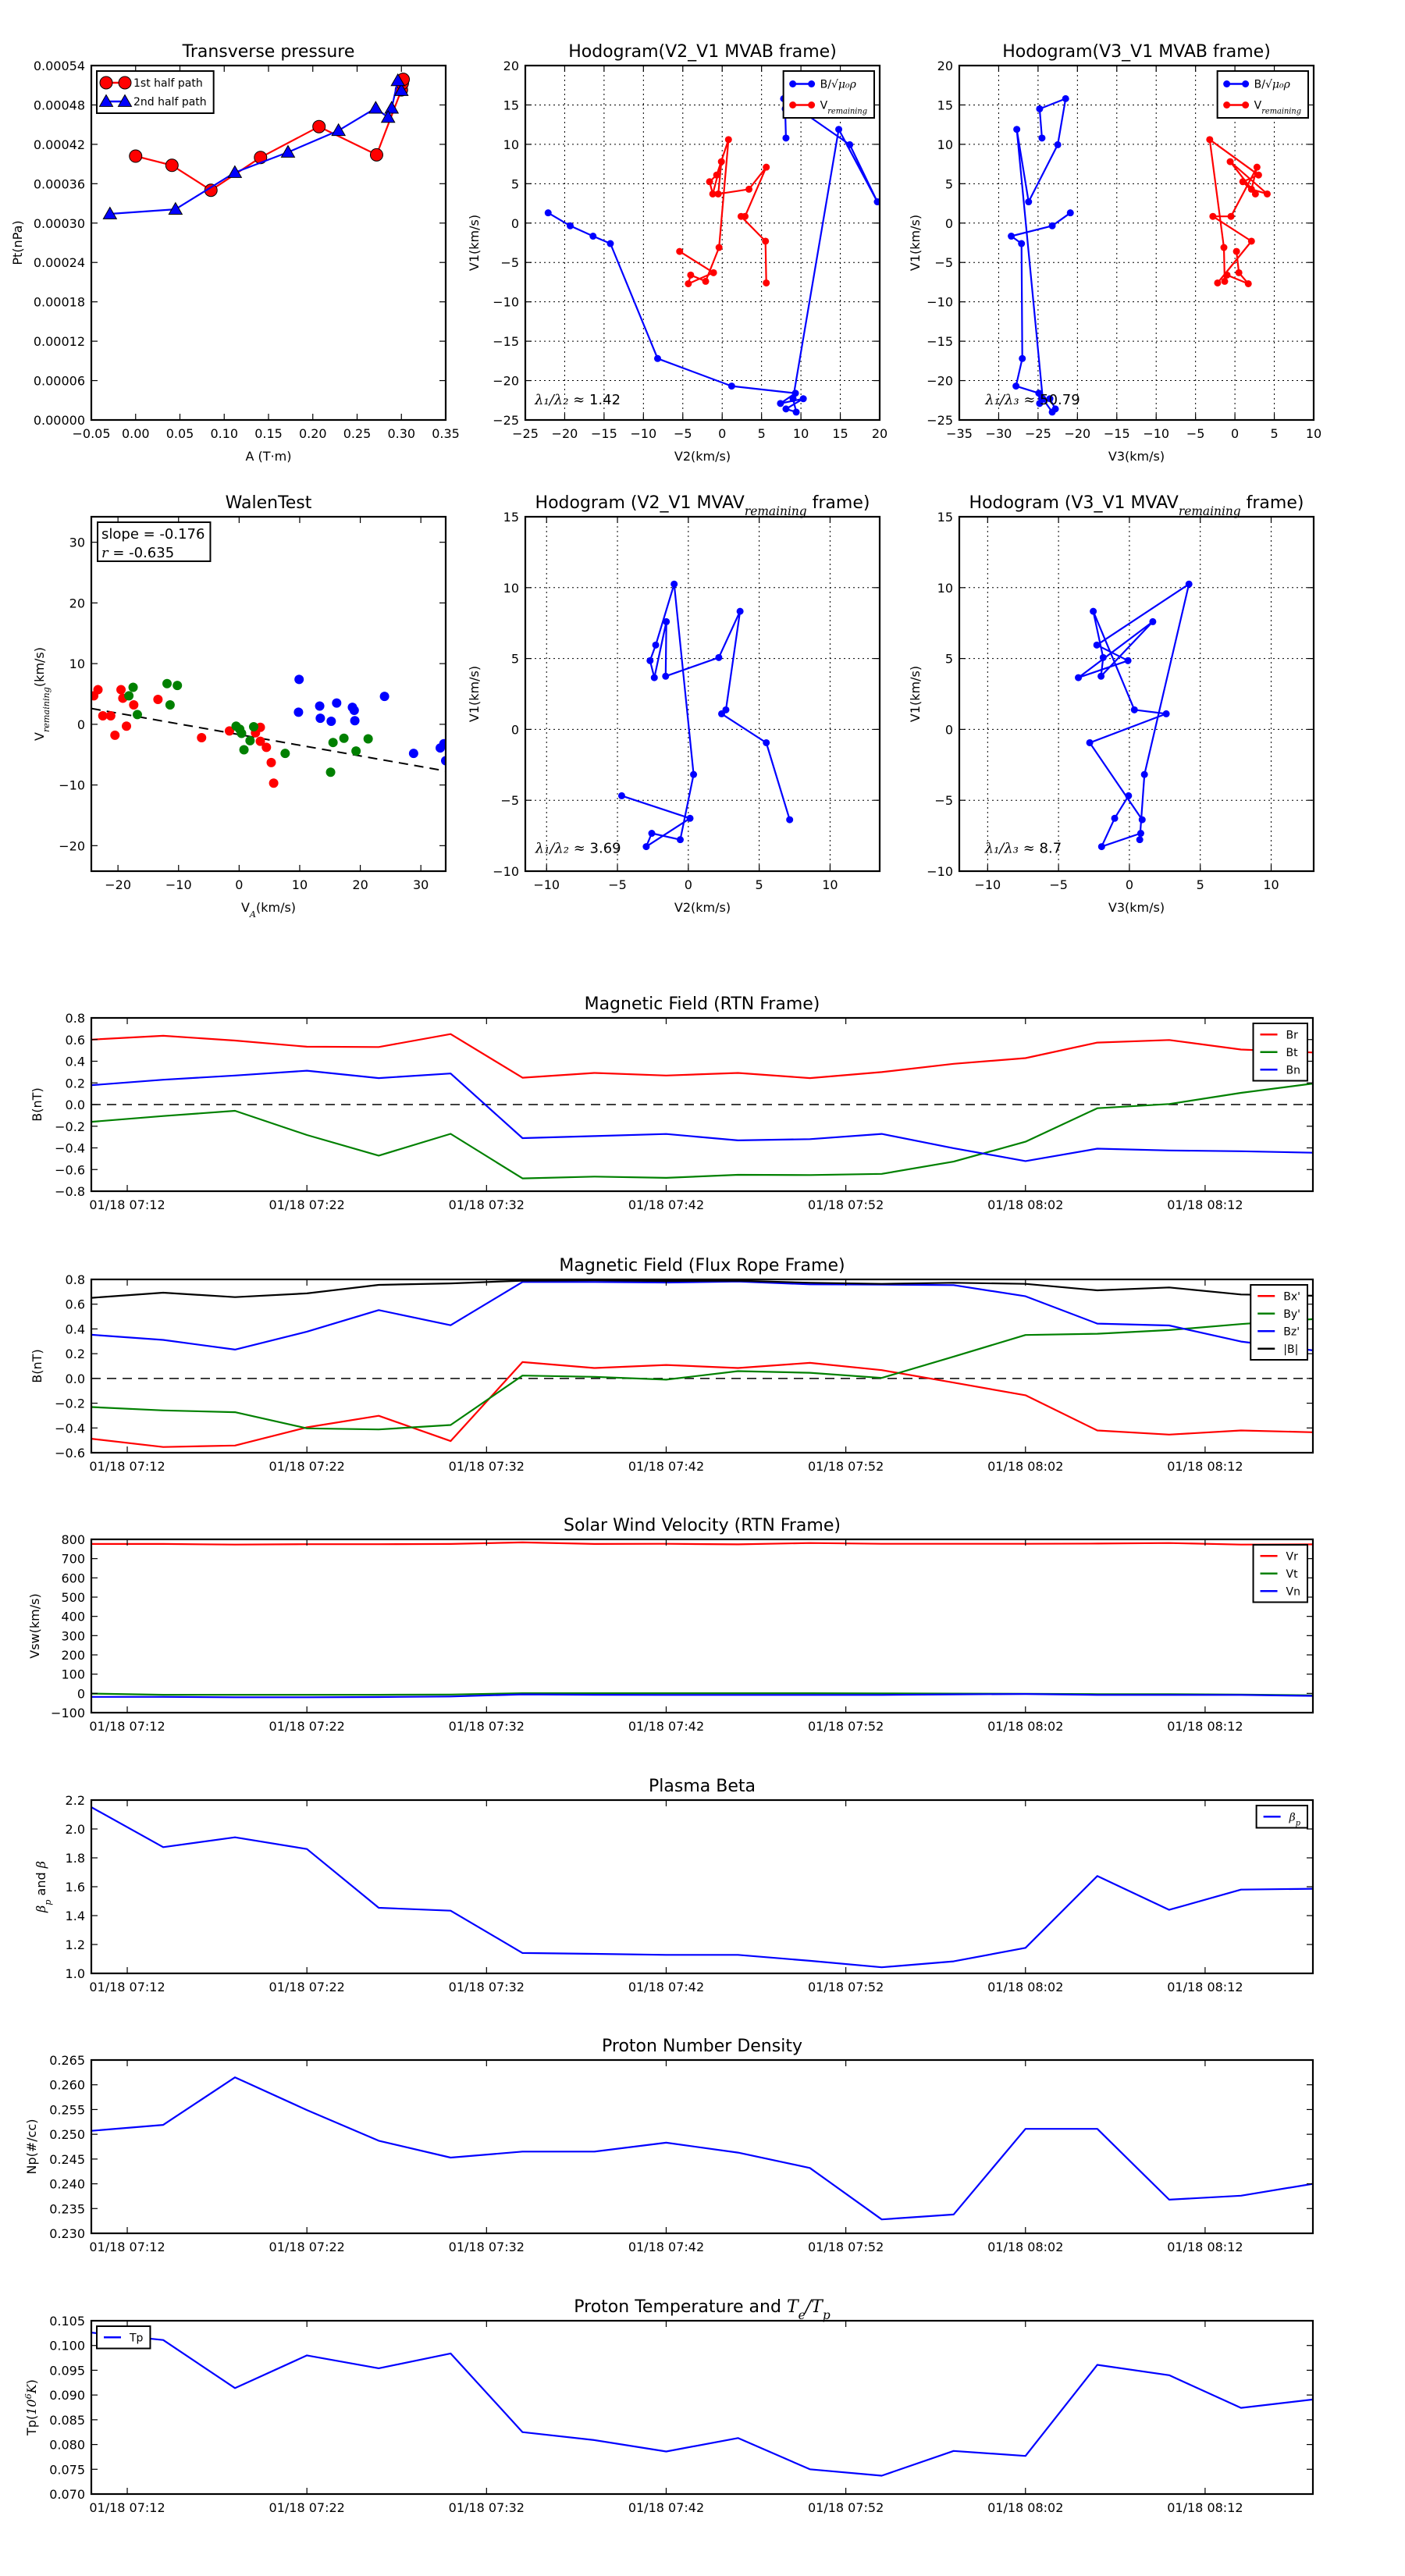 The image size is (1405, 2576). I want to click on x-tick-label: 0.05, so click(180, 434).